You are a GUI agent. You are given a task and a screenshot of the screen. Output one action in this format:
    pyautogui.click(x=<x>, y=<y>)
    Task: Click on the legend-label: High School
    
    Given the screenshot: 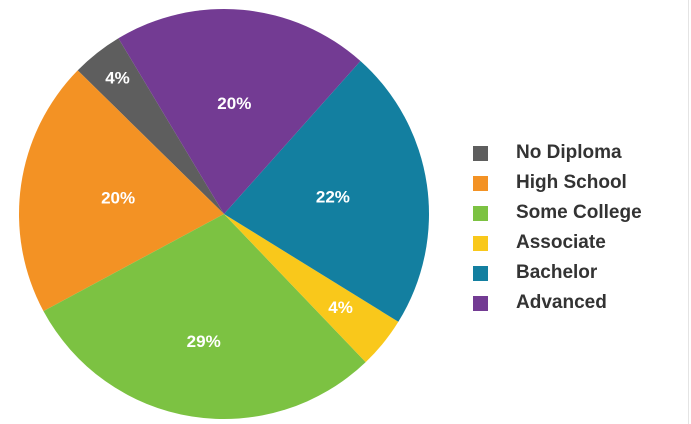 What is the action you would take?
    pyautogui.click(x=571, y=182)
    